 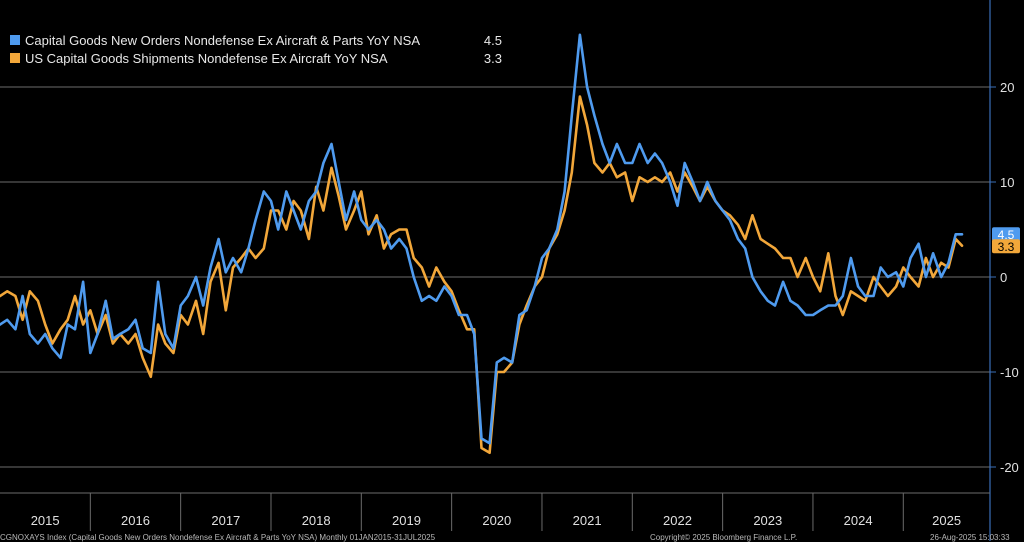 I want to click on legend-swatch-orders, so click(x=15, y=40).